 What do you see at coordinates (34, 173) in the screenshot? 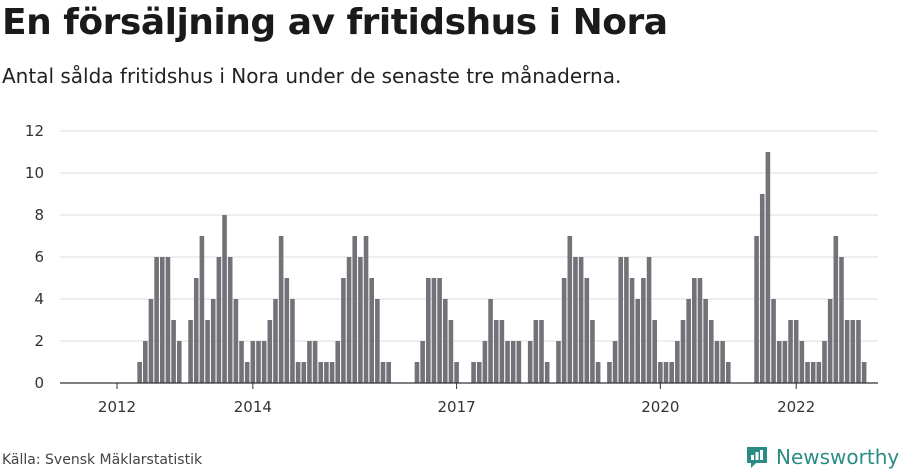
I see `y-tick-label: 10` at bounding box center [34, 173].